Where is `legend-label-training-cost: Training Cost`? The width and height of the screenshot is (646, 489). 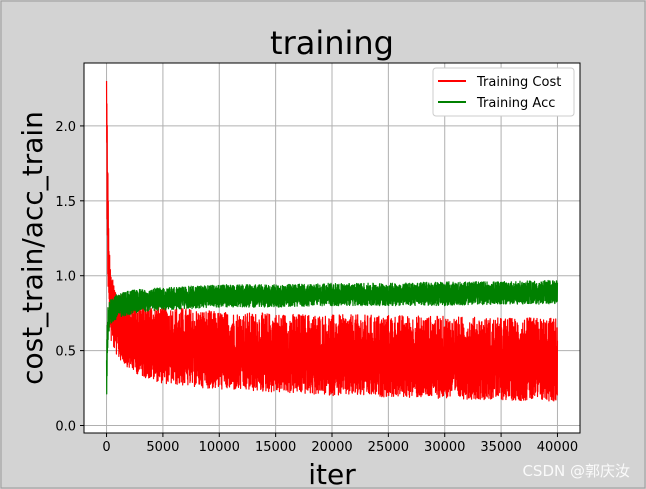 legend-label-training-cost: Training Cost is located at coordinates (518, 82).